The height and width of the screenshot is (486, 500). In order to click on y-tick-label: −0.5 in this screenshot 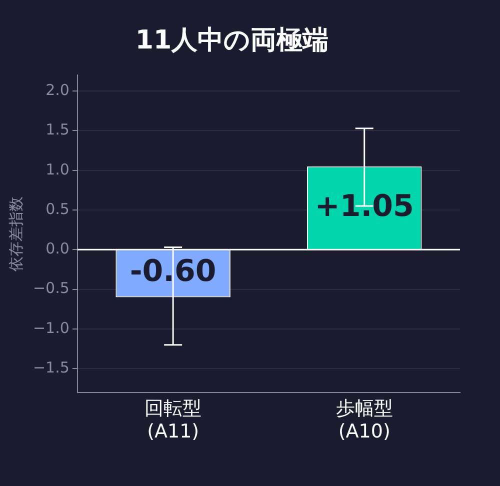, I will do `click(51, 288)`.